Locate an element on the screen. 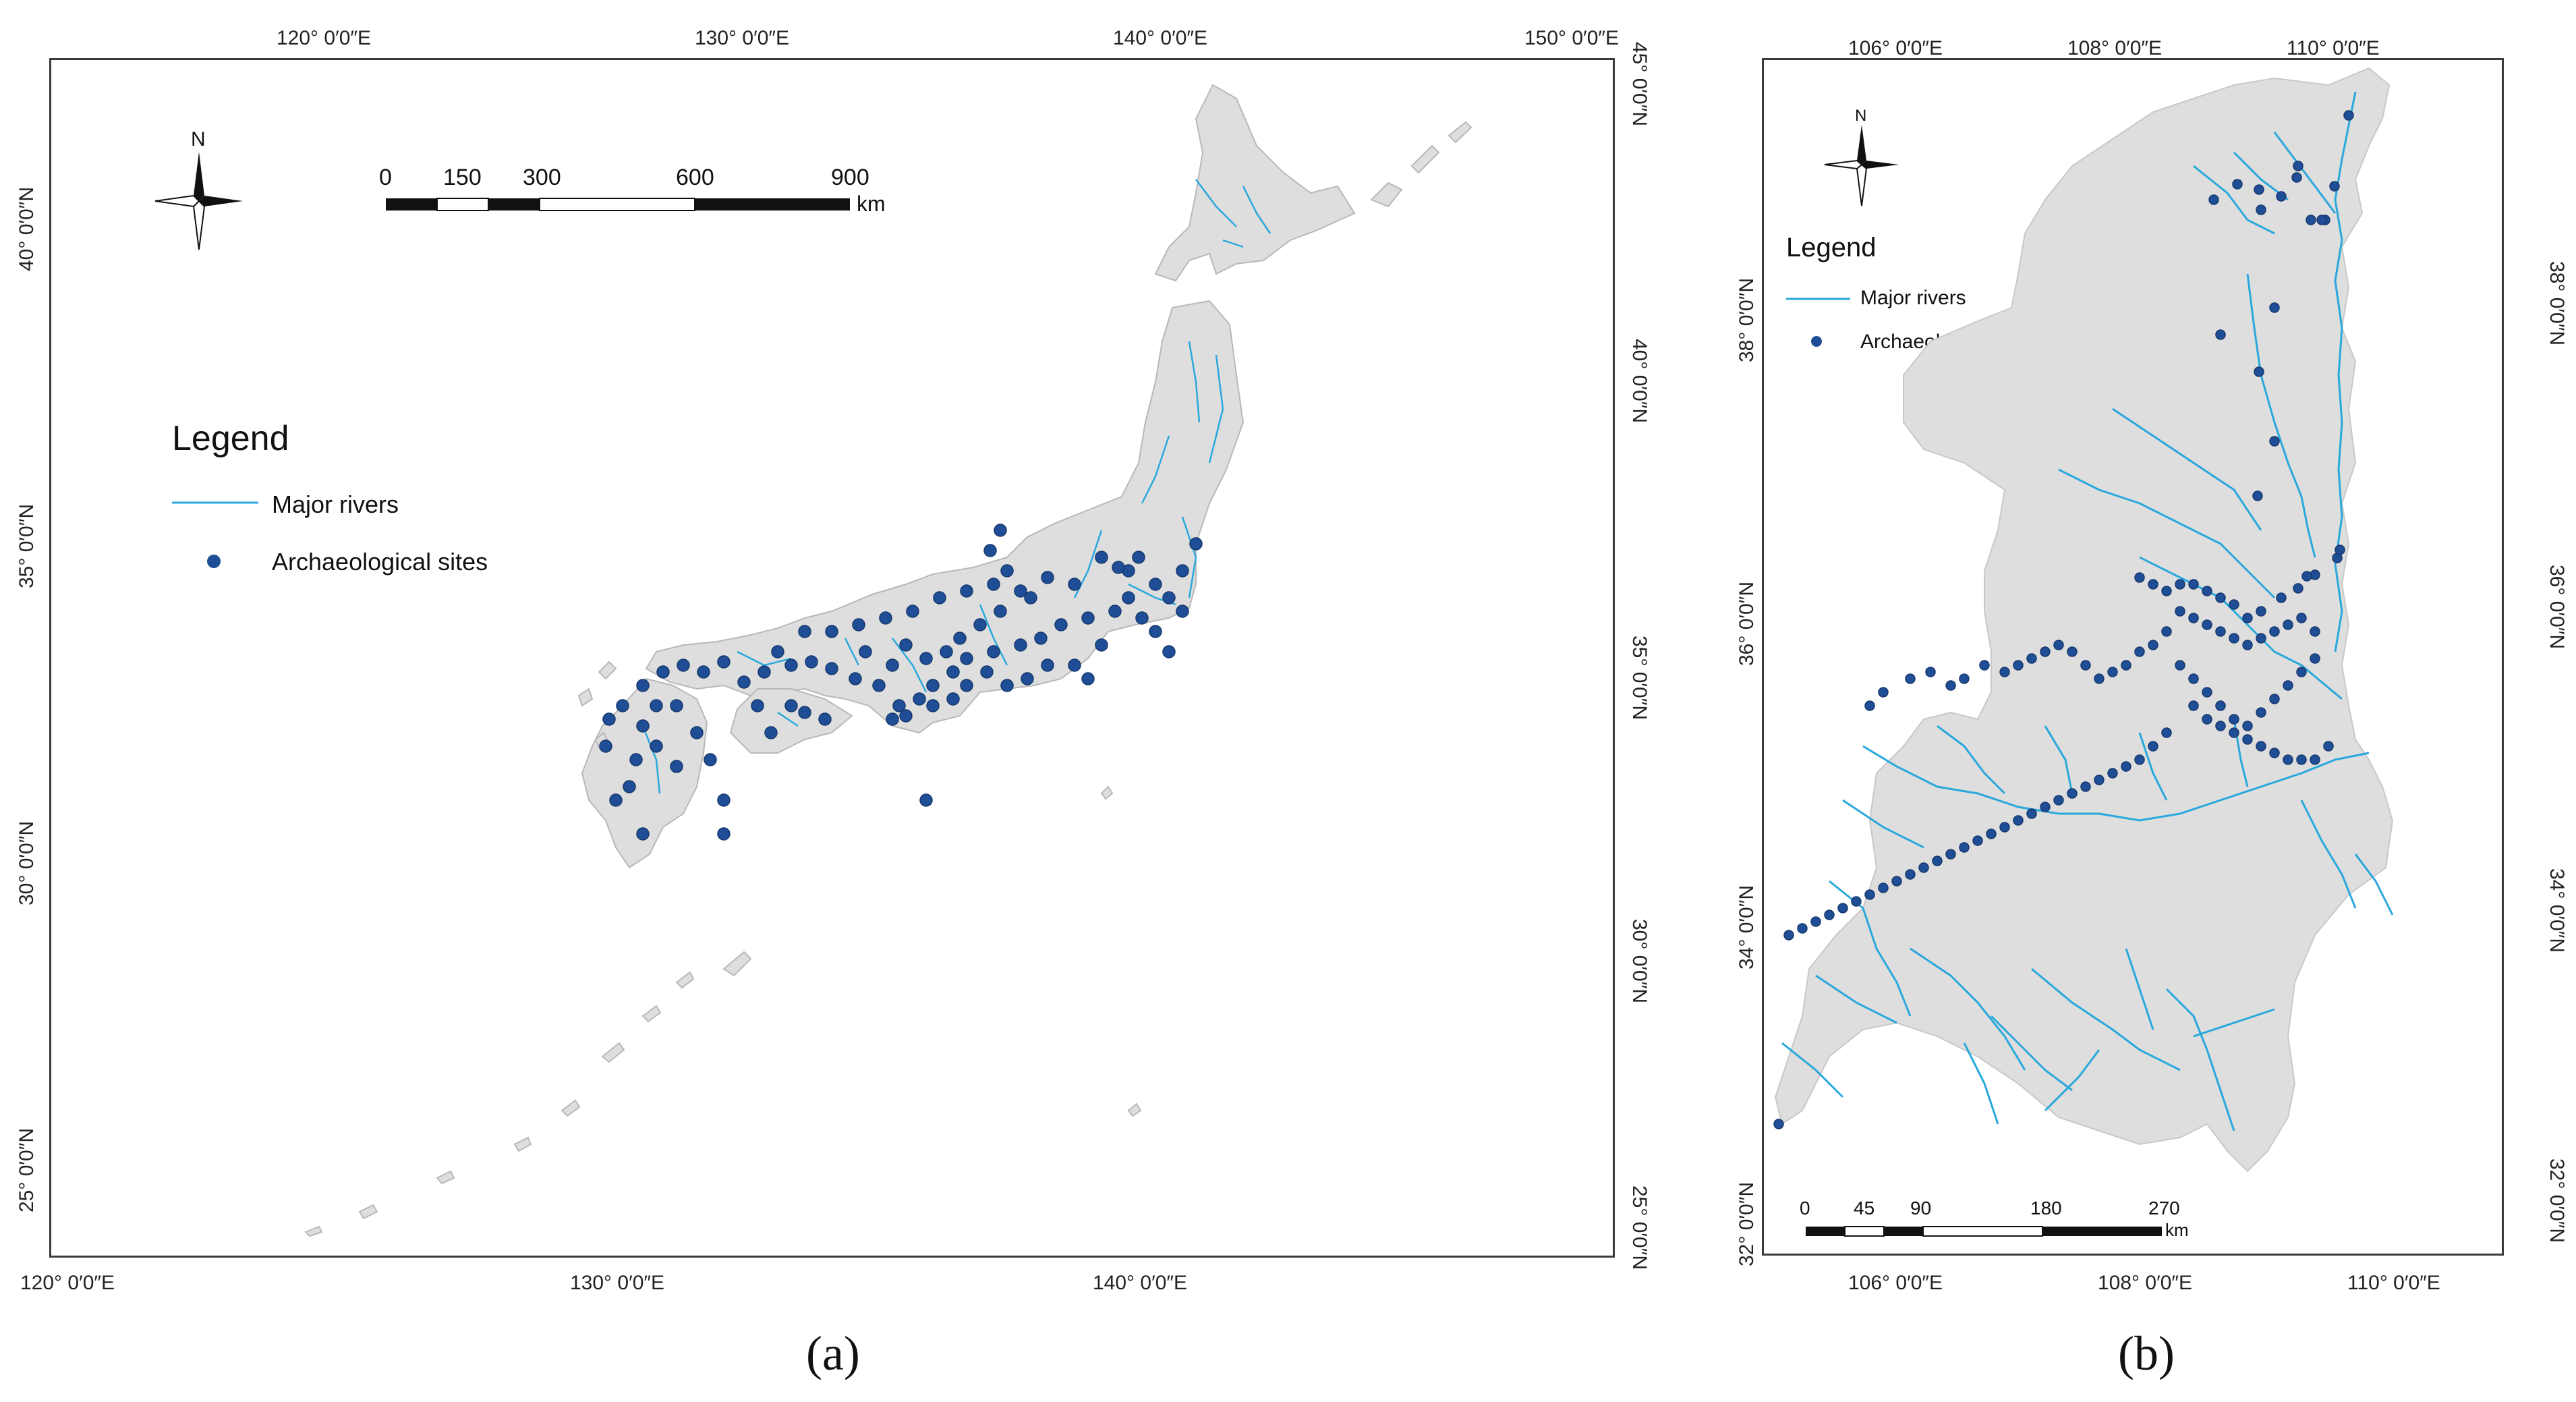  north-label-b: N is located at coordinates (1861, 116).